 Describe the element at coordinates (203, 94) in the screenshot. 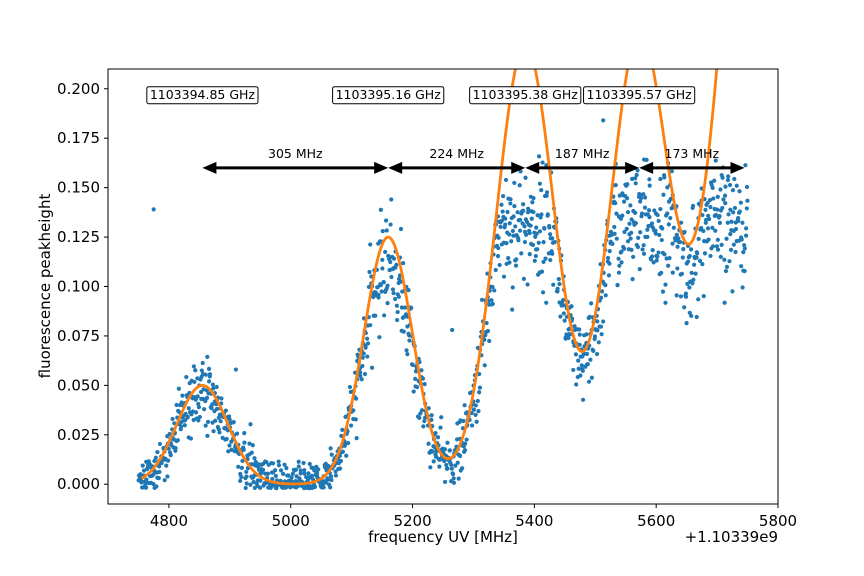

I see `peak-annotation-label: 1103394.85 GHz` at that location.